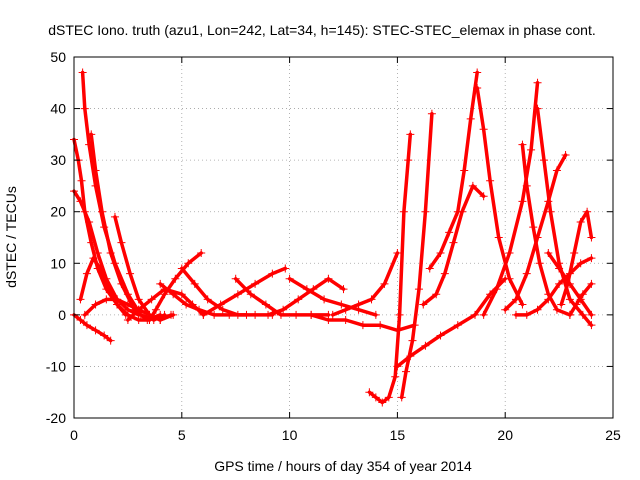 Image resolution: width=640 pixels, height=480 pixels. I want to click on series-arc-u, so click(451, 322).